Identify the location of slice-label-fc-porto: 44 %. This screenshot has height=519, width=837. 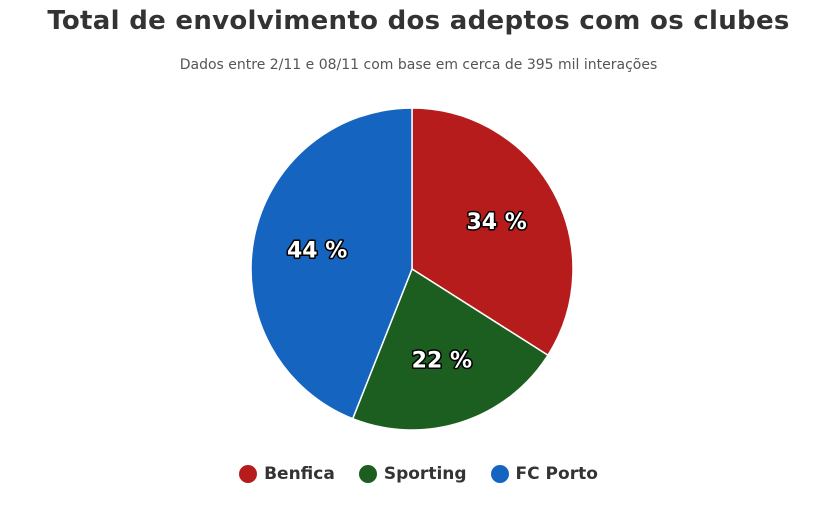
(317, 250).